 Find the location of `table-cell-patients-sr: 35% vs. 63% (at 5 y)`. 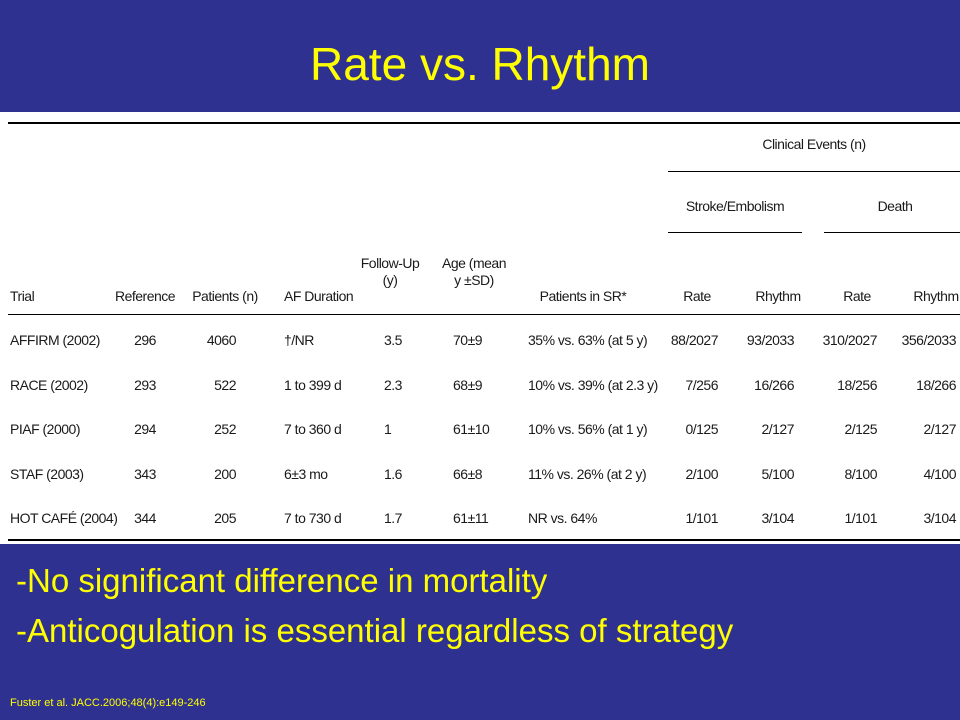

table-cell-patients-sr: 35% vs. 63% (at 5 y) is located at coordinates (588, 340).